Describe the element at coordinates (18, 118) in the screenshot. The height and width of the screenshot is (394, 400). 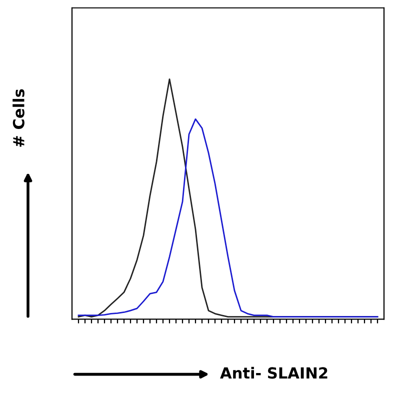
I see `y-axis-title: # Cells` at that location.